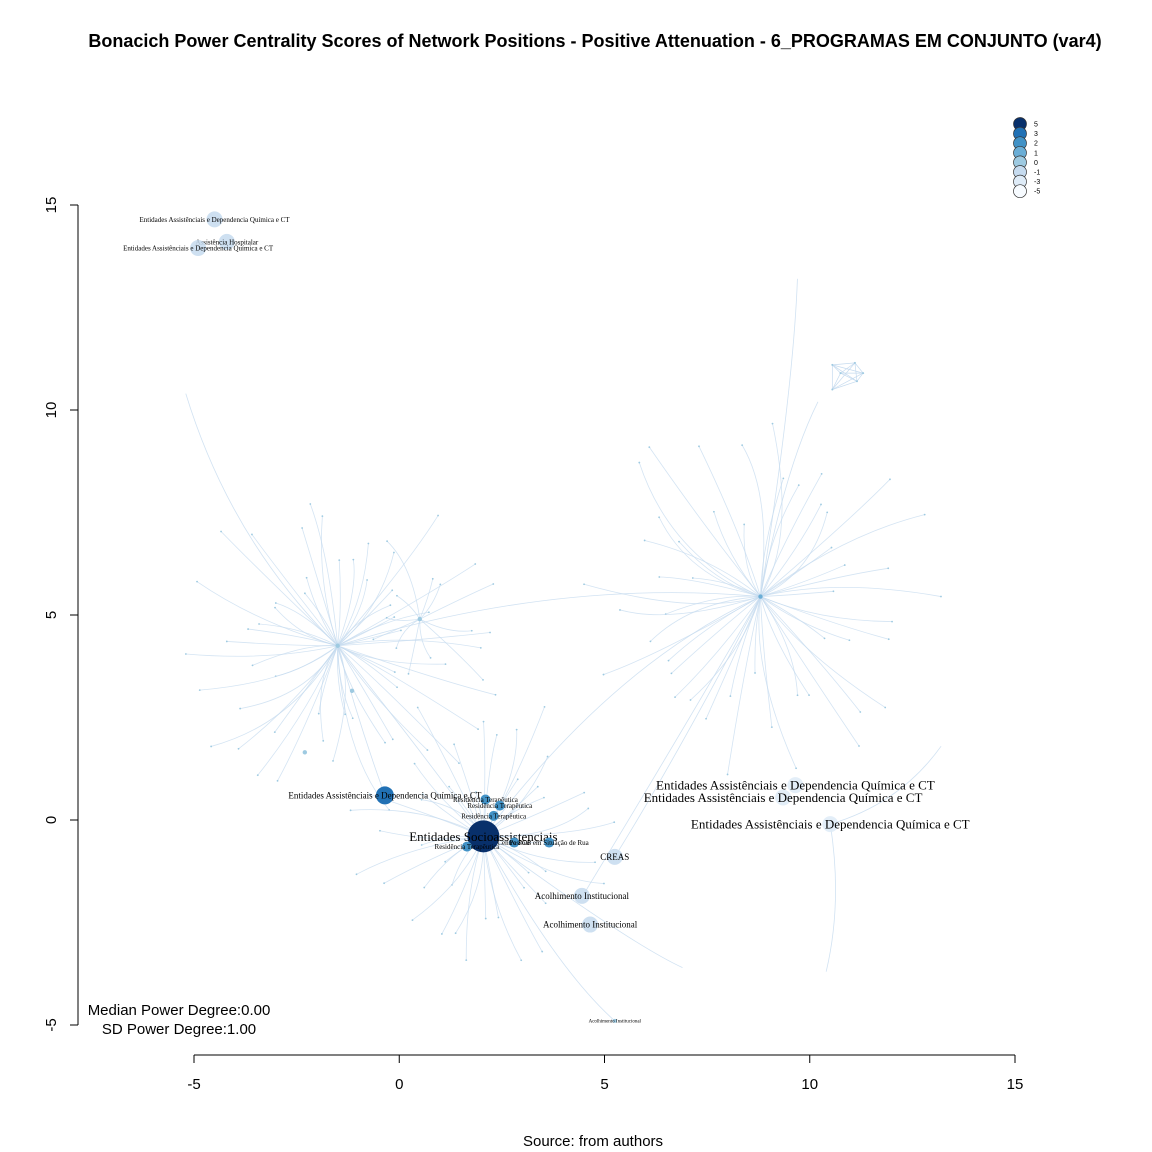 The height and width of the screenshot is (1152, 1152). Describe the element at coordinates (1020, 191) in the screenshot. I see `legend-swatch` at that location.